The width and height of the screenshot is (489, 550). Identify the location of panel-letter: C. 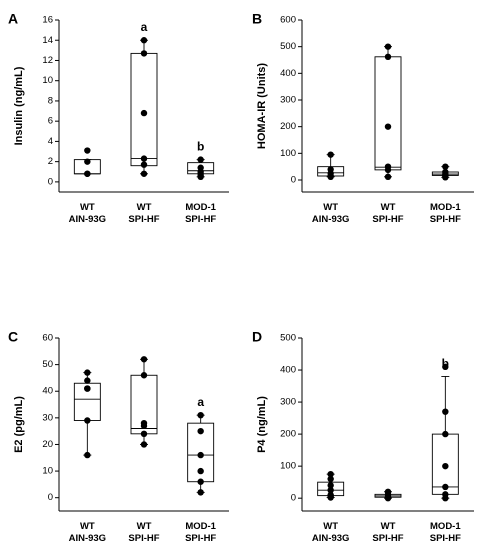
(13, 337).